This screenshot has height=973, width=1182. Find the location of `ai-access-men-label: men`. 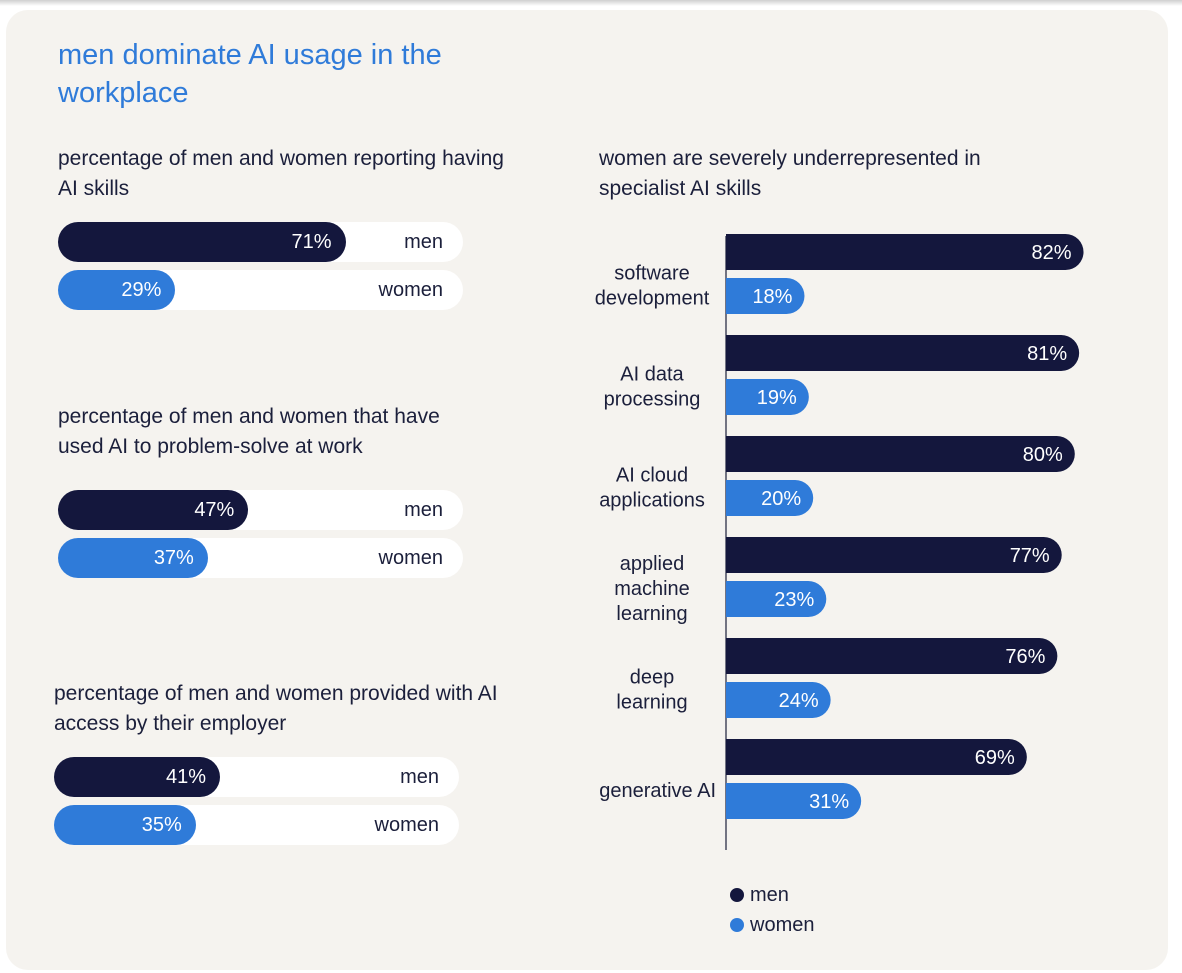

ai-access-men-label: men is located at coordinates (419, 776).